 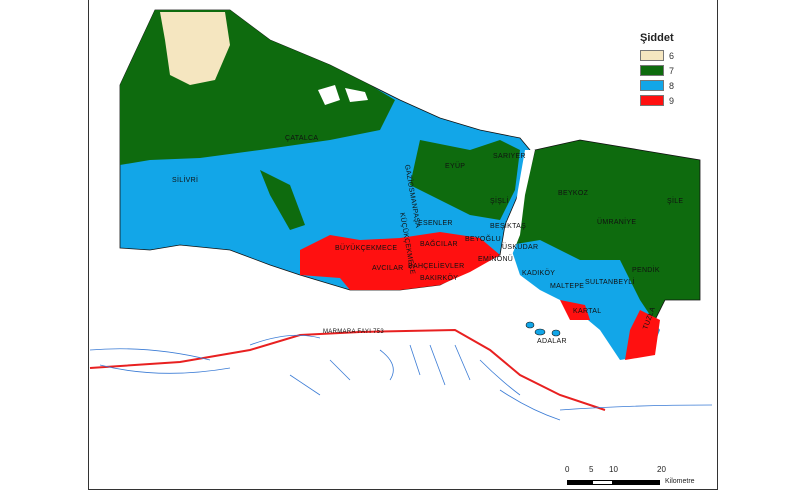 What do you see at coordinates (519, 205) in the screenshot?
I see `bosphorus` at bounding box center [519, 205].